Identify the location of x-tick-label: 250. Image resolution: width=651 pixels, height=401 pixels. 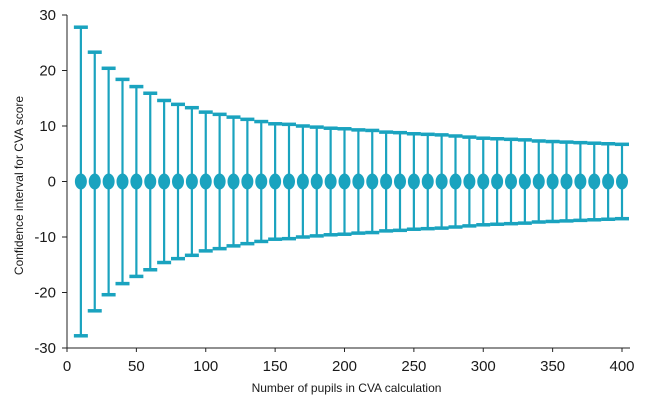
(413, 366).